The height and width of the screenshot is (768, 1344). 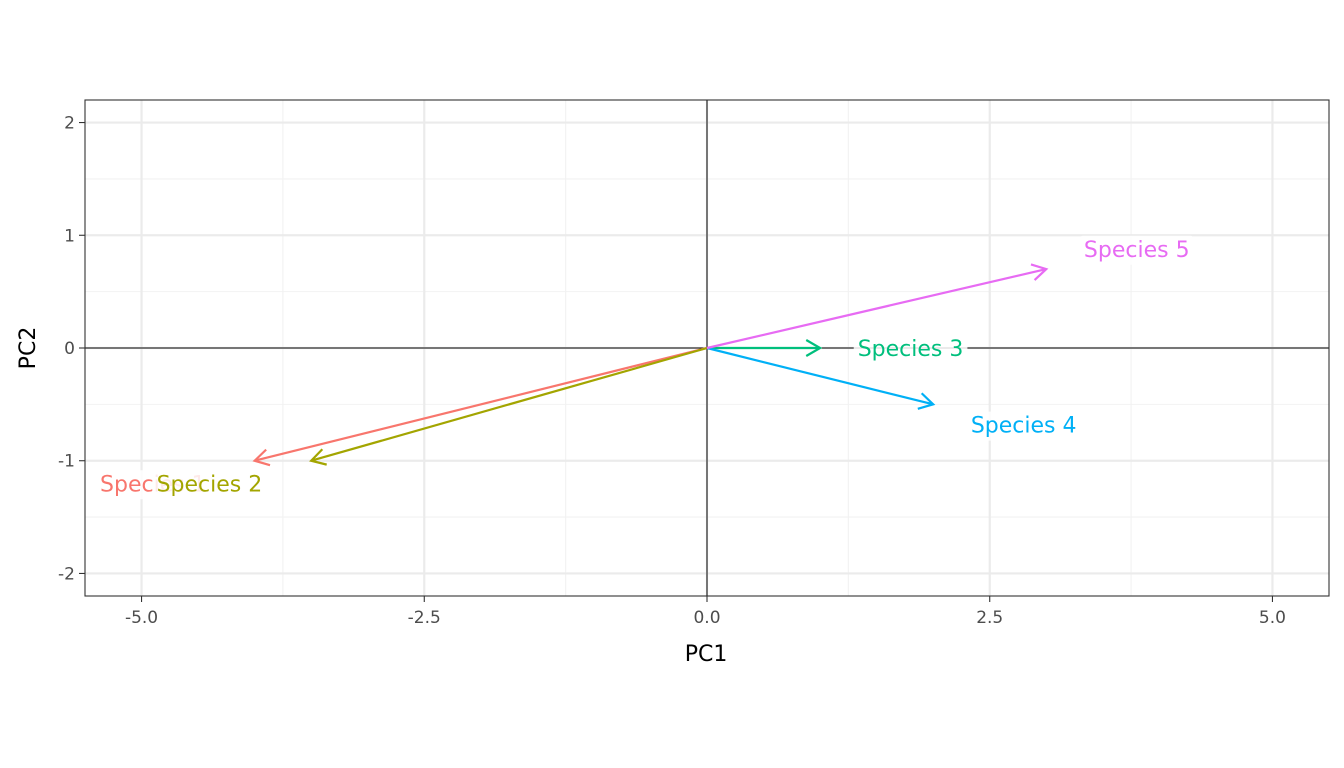 What do you see at coordinates (66, 462) in the screenshot?
I see `y-tick-label: -1` at bounding box center [66, 462].